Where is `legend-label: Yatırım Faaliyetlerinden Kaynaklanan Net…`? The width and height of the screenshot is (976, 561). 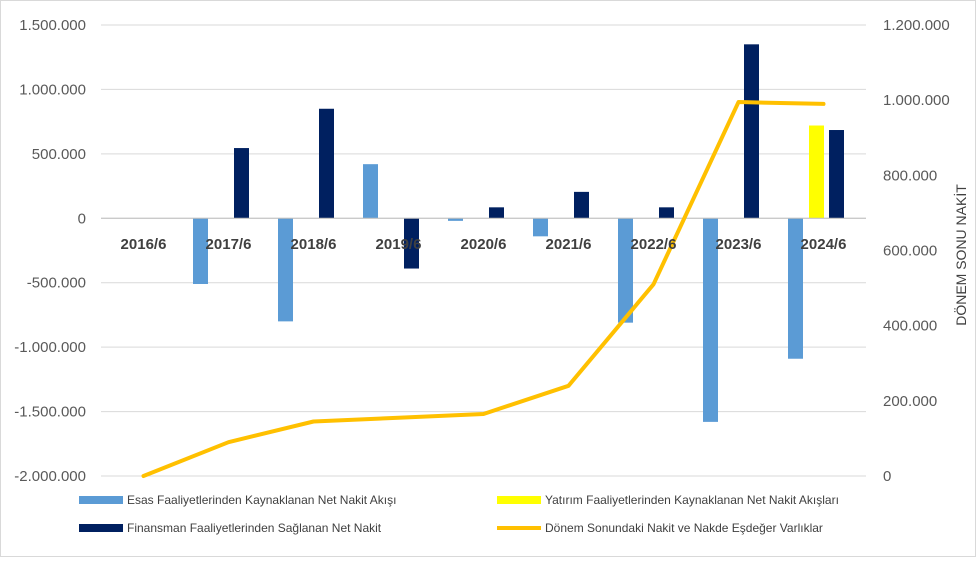 legend-label: Yatırım Faaliyetlerinden Kaynaklanan Net… is located at coordinates (692, 500).